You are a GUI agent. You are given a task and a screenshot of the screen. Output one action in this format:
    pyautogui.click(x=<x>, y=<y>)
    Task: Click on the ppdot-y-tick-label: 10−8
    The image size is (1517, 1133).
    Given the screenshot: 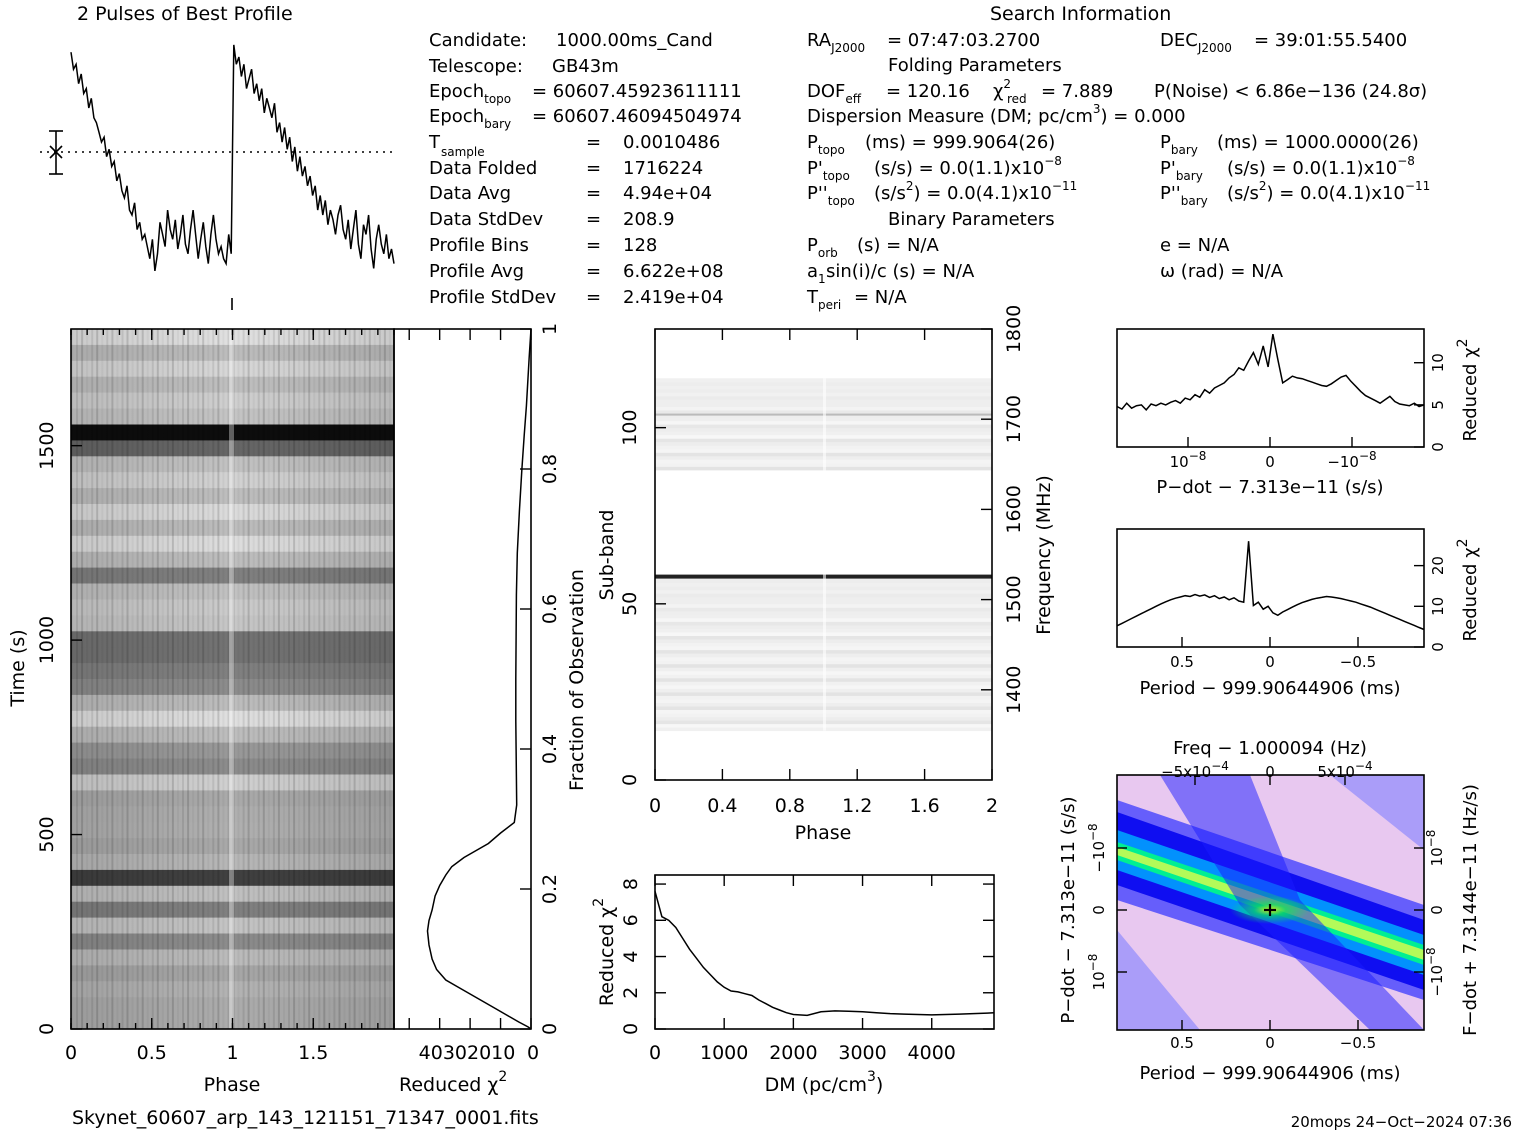 What is the action you would take?
    pyautogui.click(x=1097, y=972)
    